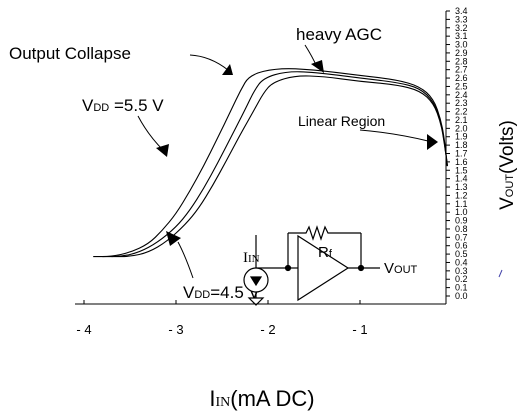  What do you see at coordinates (461, 212) in the screenshot?
I see `y-tick-label: 1.0` at bounding box center [461, 212].